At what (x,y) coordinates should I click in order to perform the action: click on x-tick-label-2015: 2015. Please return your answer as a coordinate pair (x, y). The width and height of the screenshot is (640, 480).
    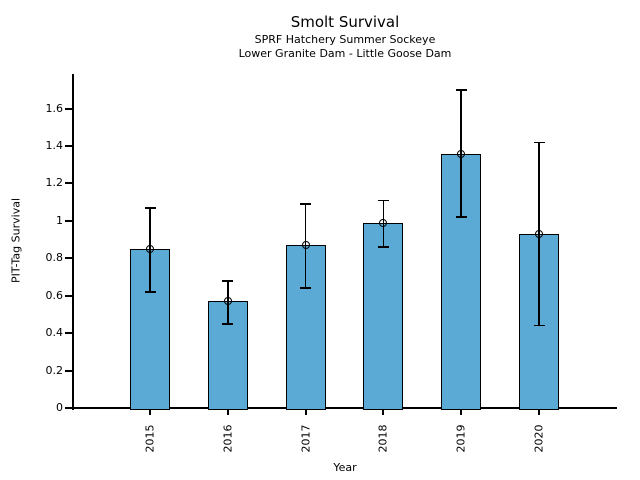
    Looking at the image, I should click on (150, 438).